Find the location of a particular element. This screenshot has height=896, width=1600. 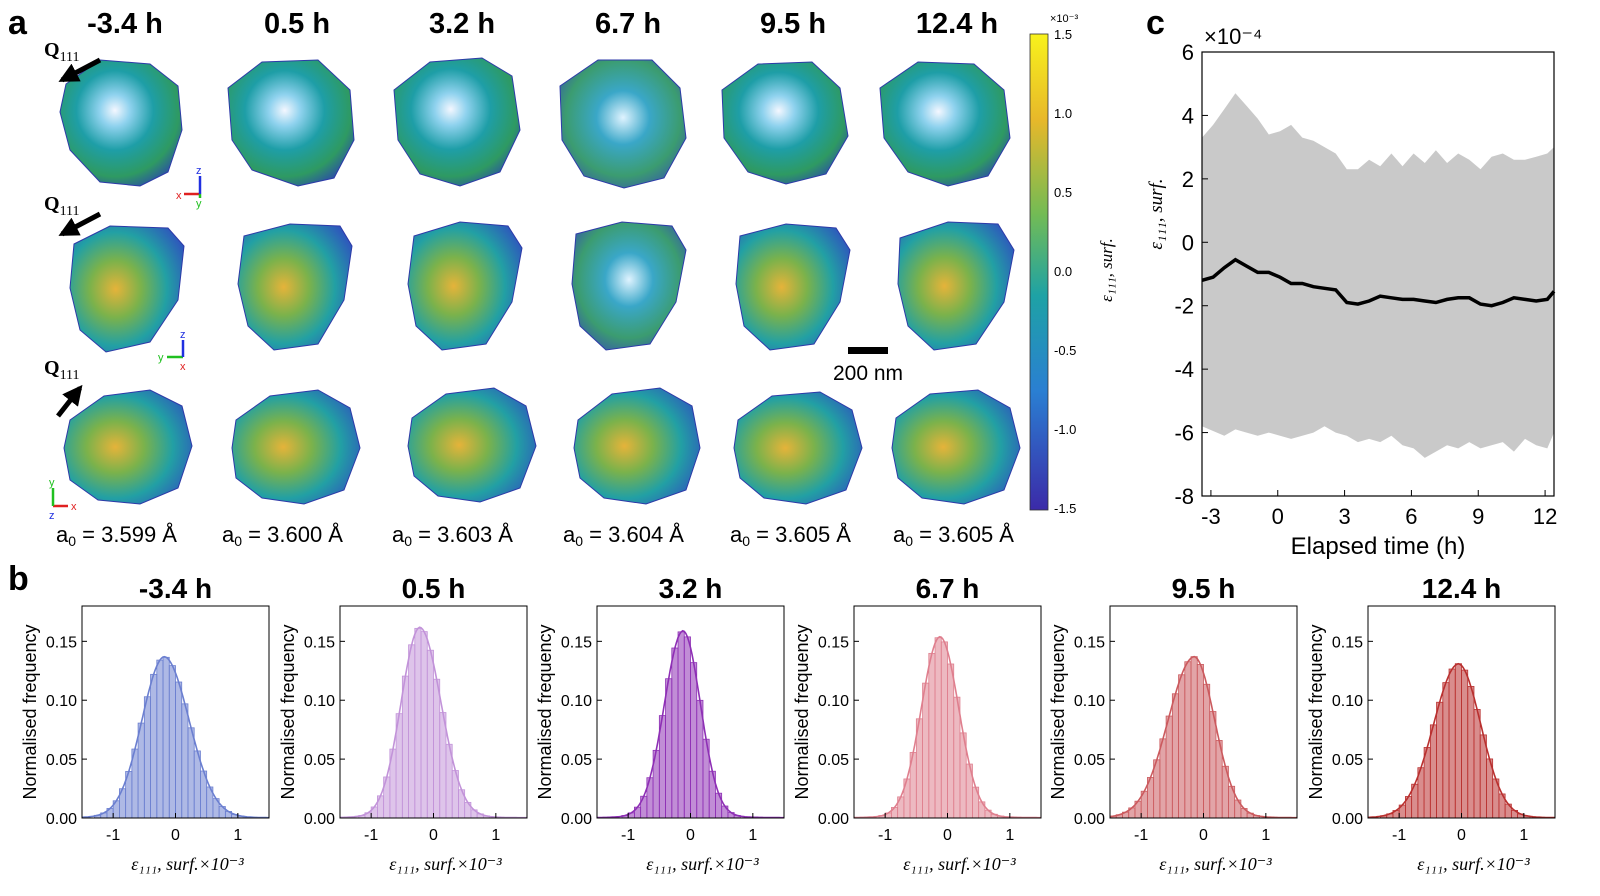

q111-label-row3: Q111 is located at coordinates (62, 370).